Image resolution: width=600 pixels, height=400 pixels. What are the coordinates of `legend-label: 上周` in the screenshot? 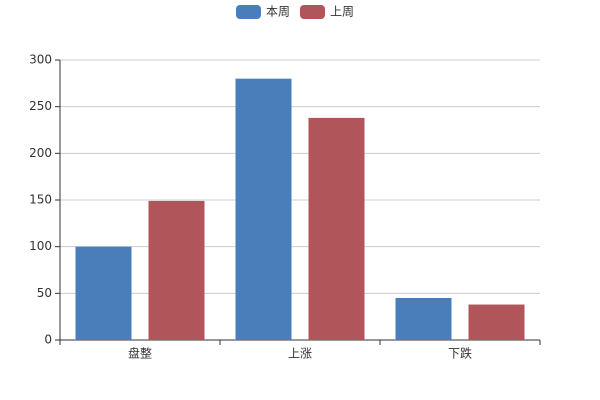 It's located at (342, 12).